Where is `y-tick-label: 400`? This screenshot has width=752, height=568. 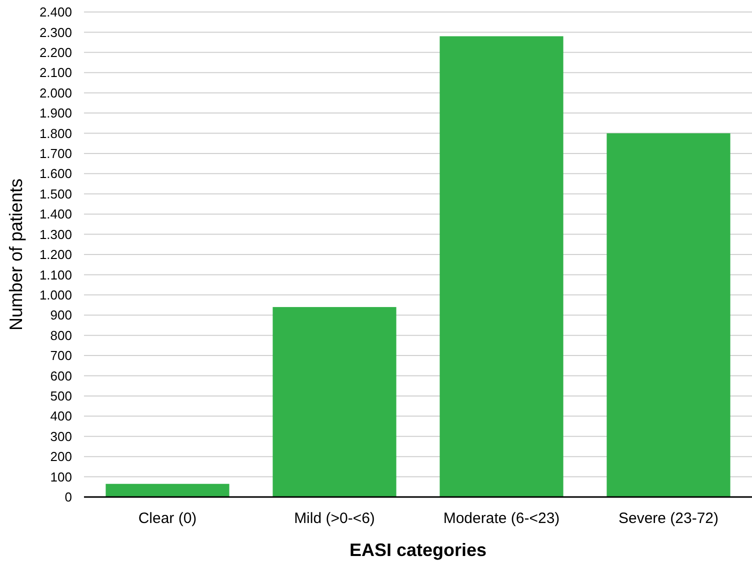
y-tick-label: 400 is located at coordinates (61, 416).